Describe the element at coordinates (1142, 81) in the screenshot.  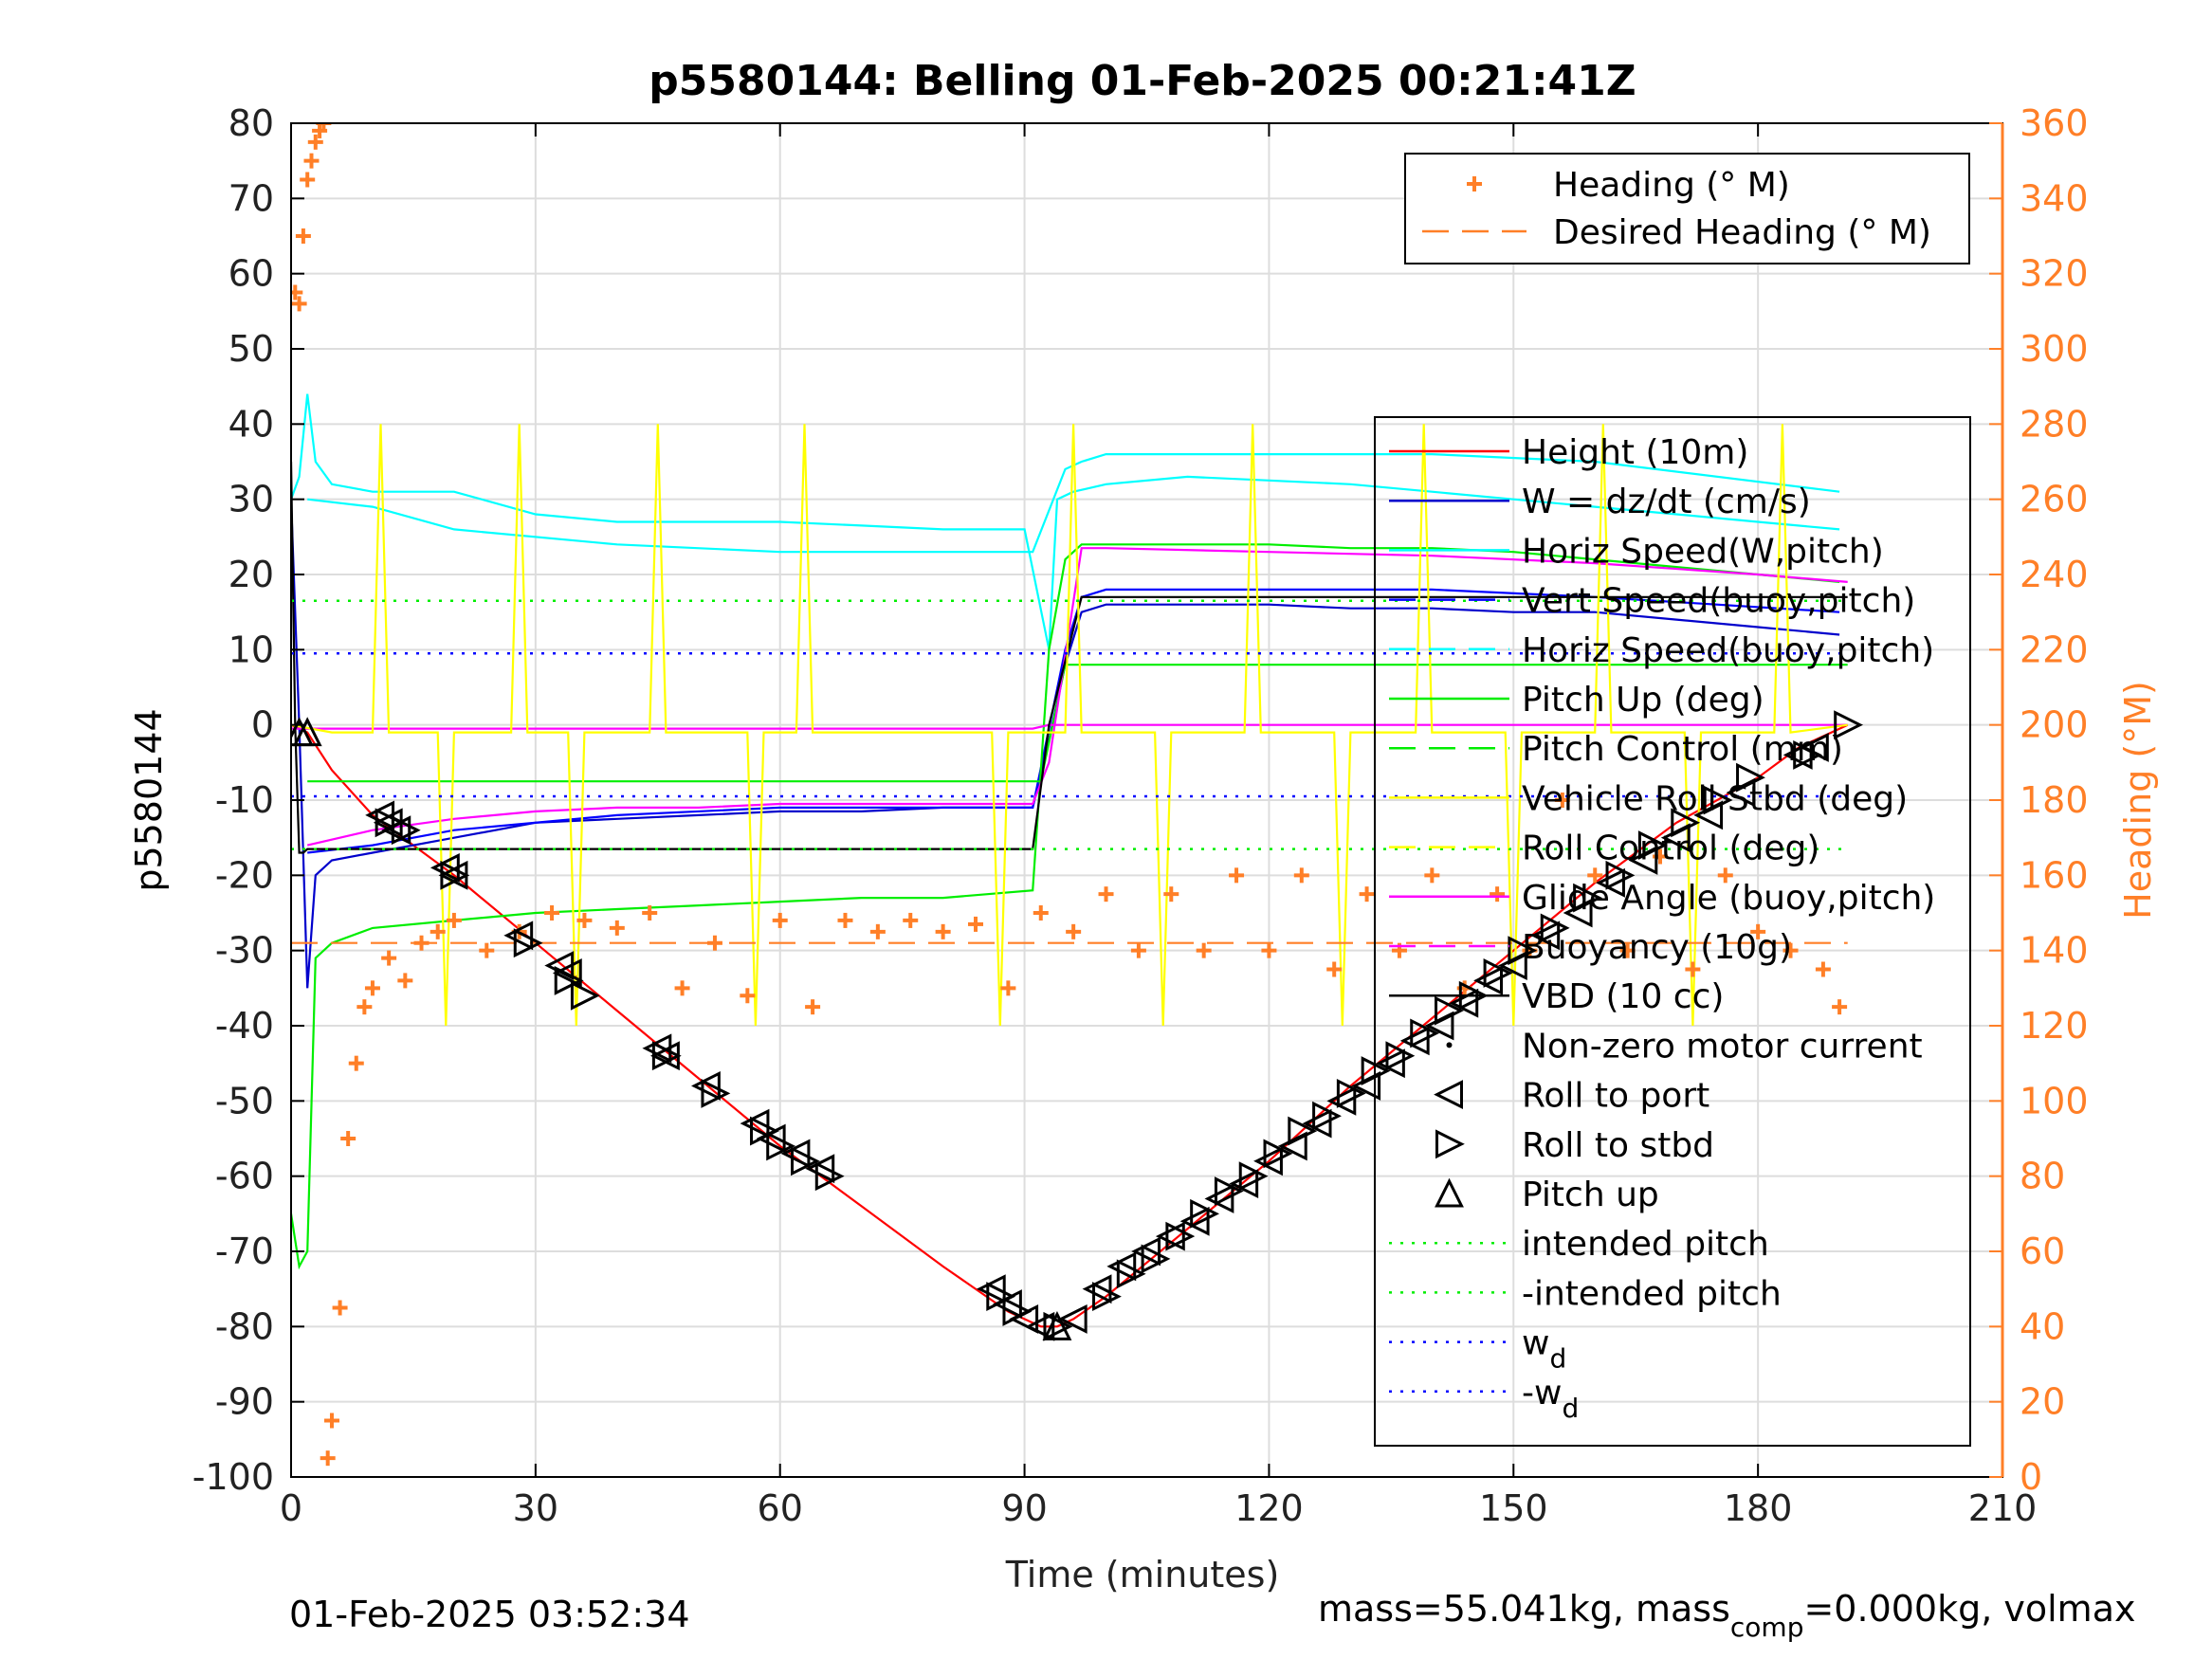
I see `chart-title: p5580144: Belling 01-Feb-2025 00:21:41Z` at that location.